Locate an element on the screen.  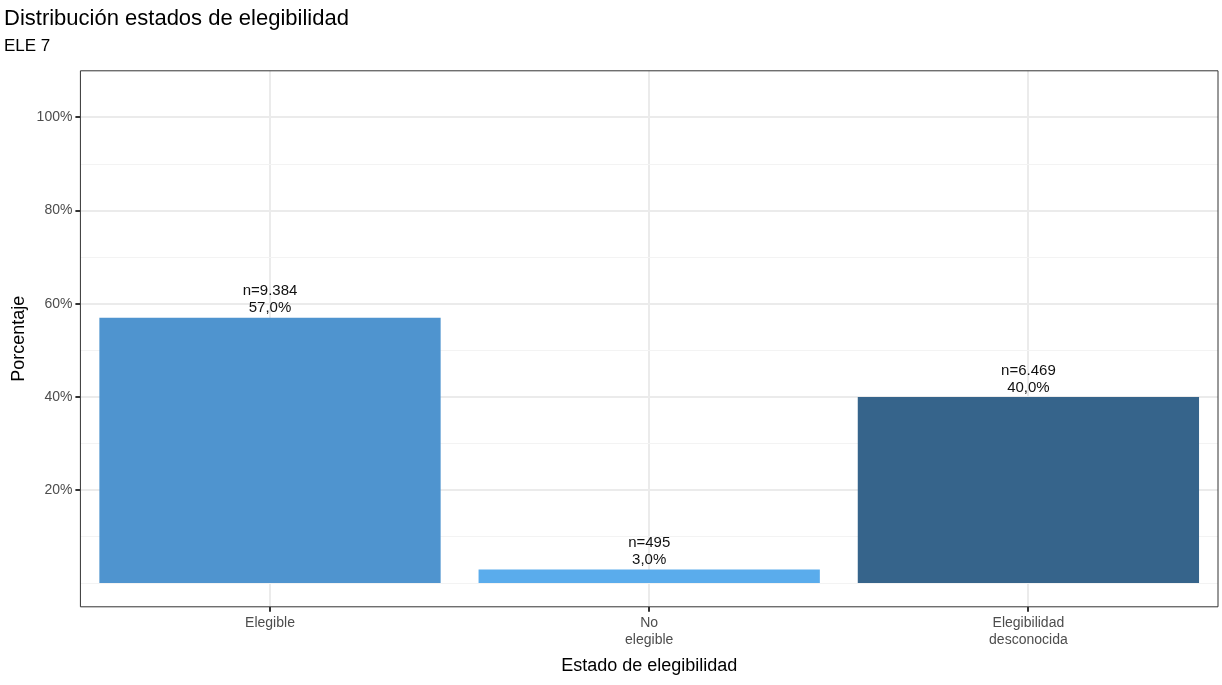
y-tick-label: 20% is located at coordinates (58, 489).